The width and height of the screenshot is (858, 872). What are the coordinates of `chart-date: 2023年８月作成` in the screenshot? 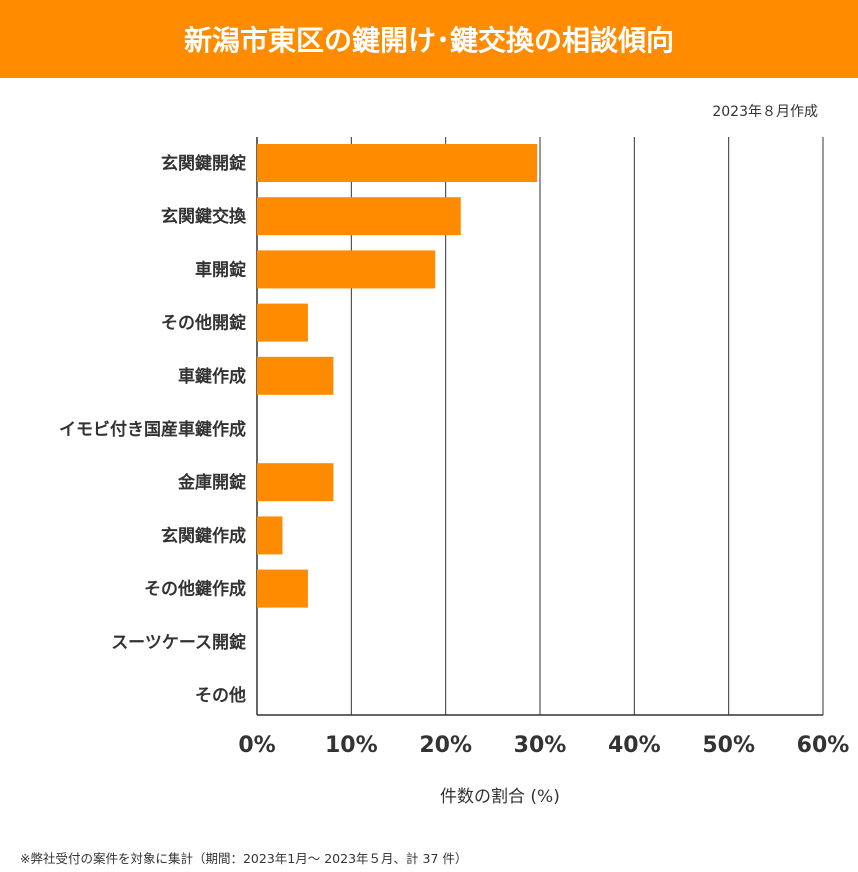 It's located at (765, 112).